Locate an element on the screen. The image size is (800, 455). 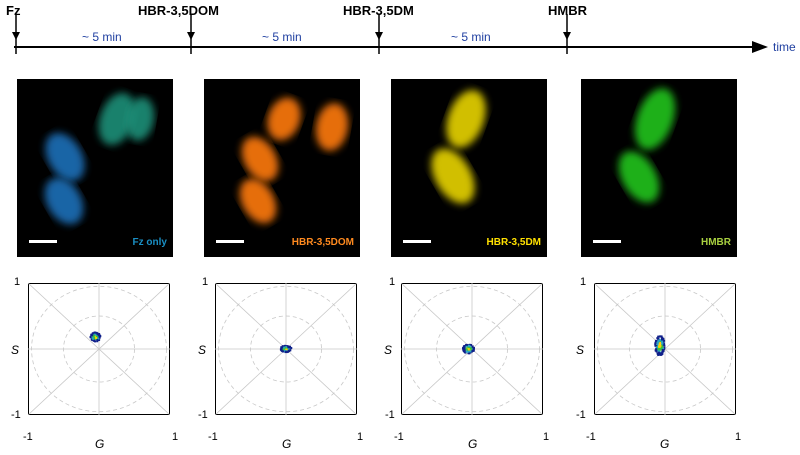
microscopy-panel: HMBR is located at coordinates (659, 168).